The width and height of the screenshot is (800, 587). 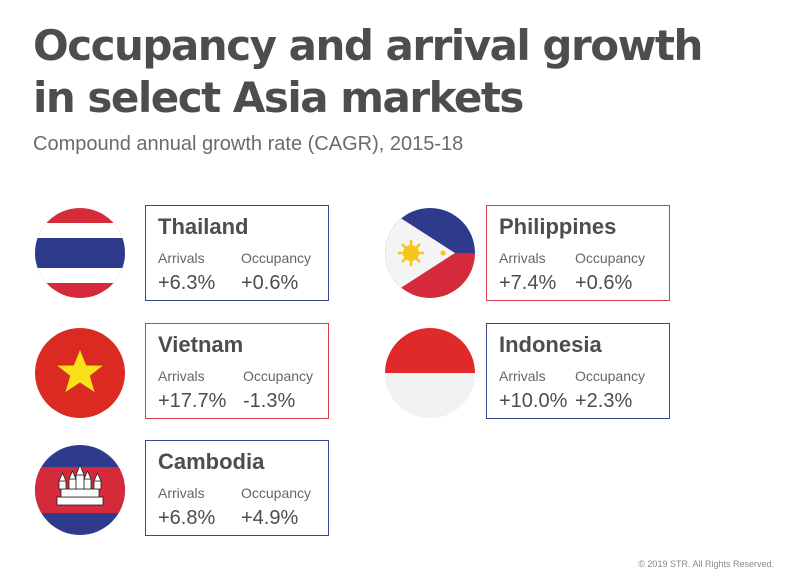 What do you see at coordinates (270, 518) in the screenshot?
I see `occupancy-value: +4.9%` at bounding box center [270, 518].